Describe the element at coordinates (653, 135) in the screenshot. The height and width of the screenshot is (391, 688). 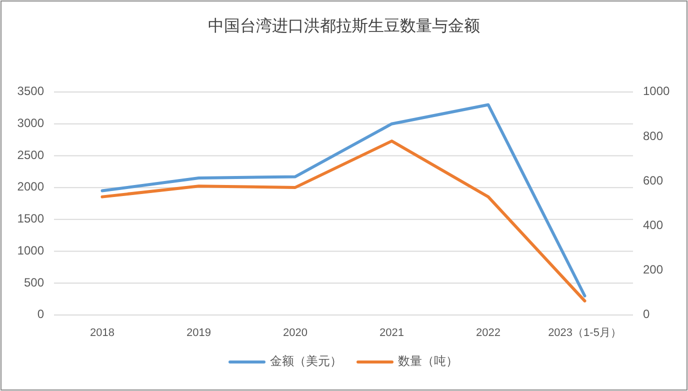
I see `y2-tick-label: 800` at that location.